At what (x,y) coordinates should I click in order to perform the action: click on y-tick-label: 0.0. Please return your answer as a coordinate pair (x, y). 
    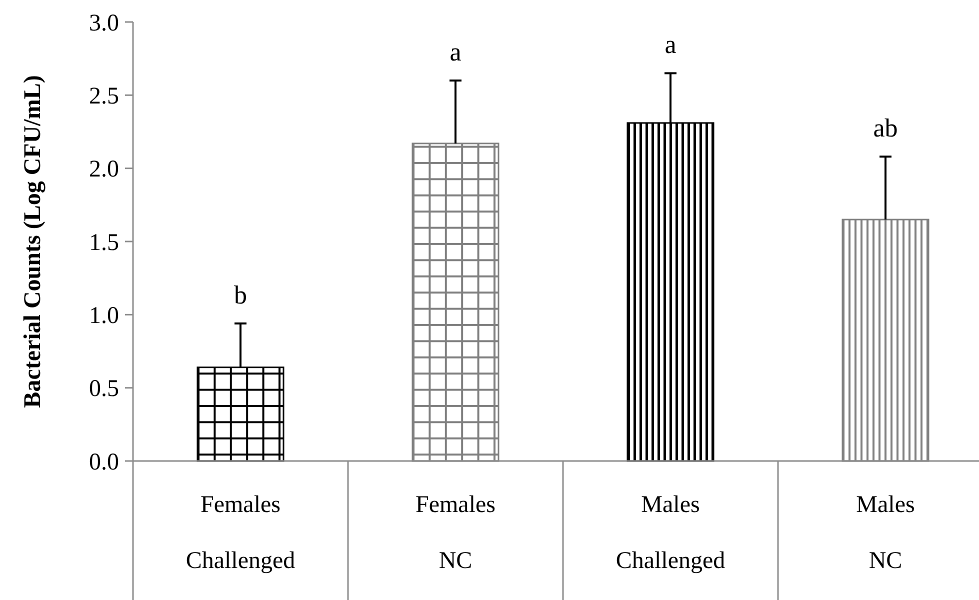
    Looking at the image, I should click on (104, 462).